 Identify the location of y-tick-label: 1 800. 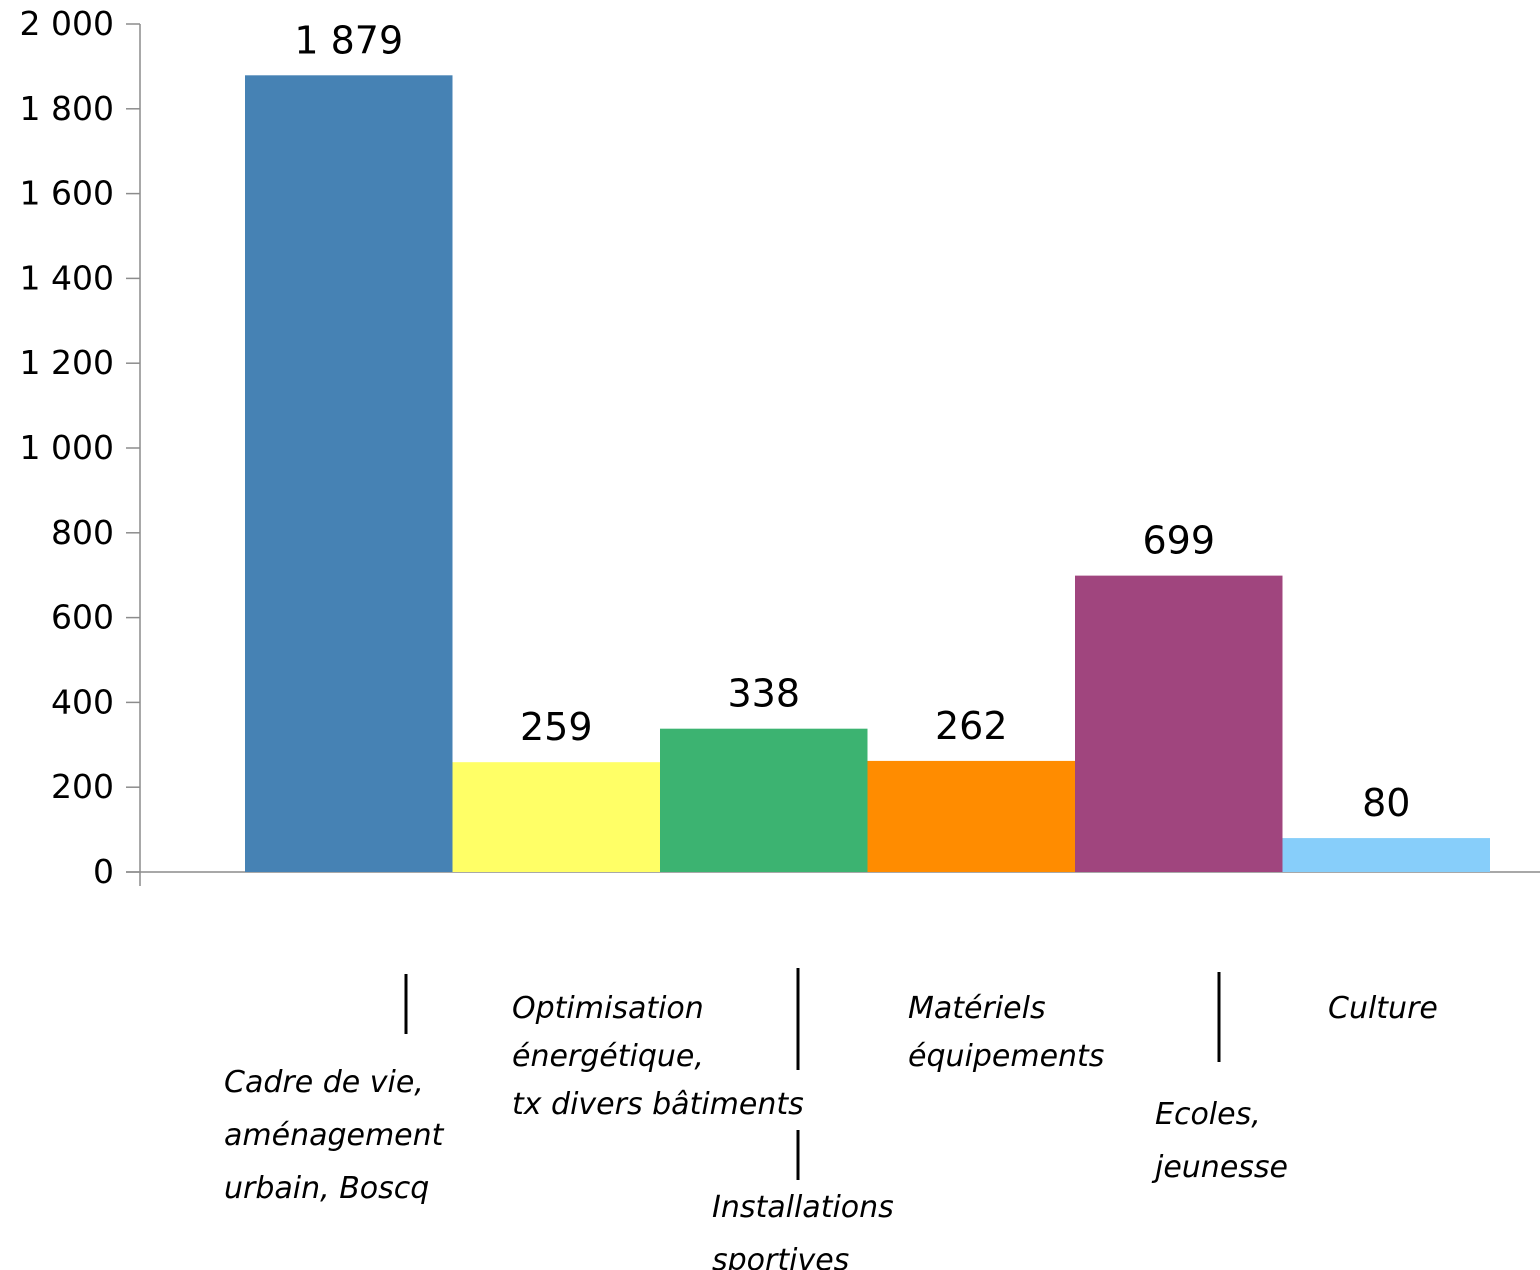
(67, 108).